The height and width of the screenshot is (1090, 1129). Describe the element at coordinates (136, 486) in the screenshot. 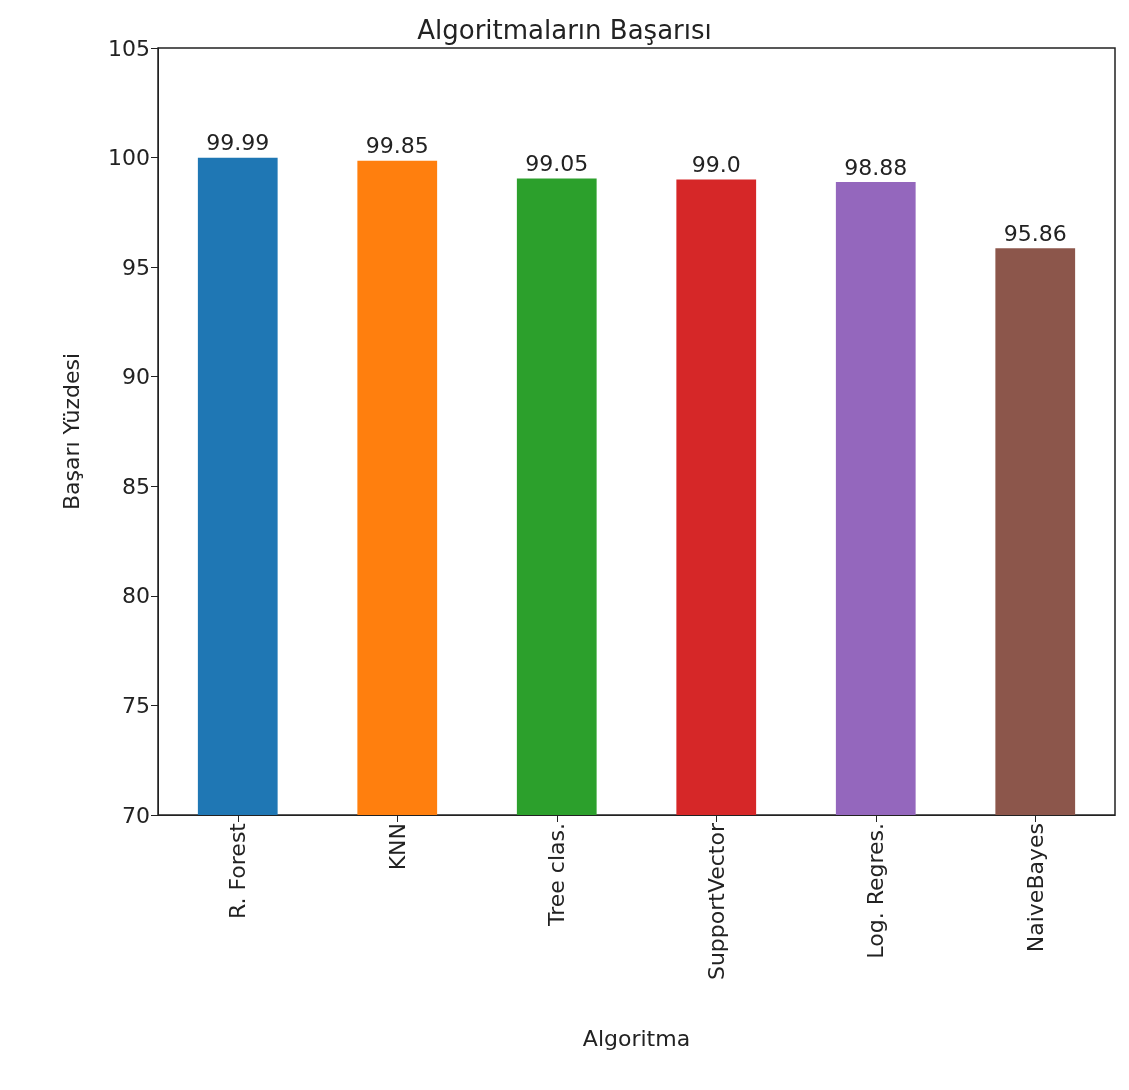

I see `y-tick-label: 85` at that location.